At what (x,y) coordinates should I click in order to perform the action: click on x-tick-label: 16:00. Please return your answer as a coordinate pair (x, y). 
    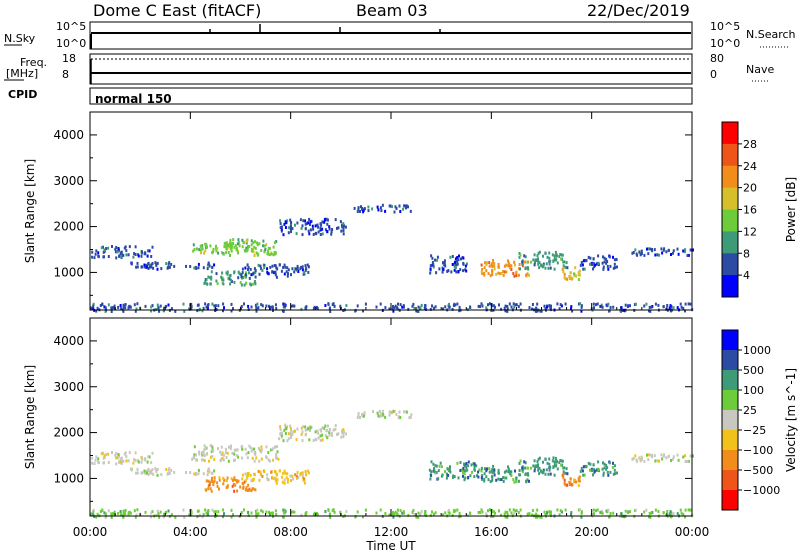
    Looking at the image, I should click on (491, 532).